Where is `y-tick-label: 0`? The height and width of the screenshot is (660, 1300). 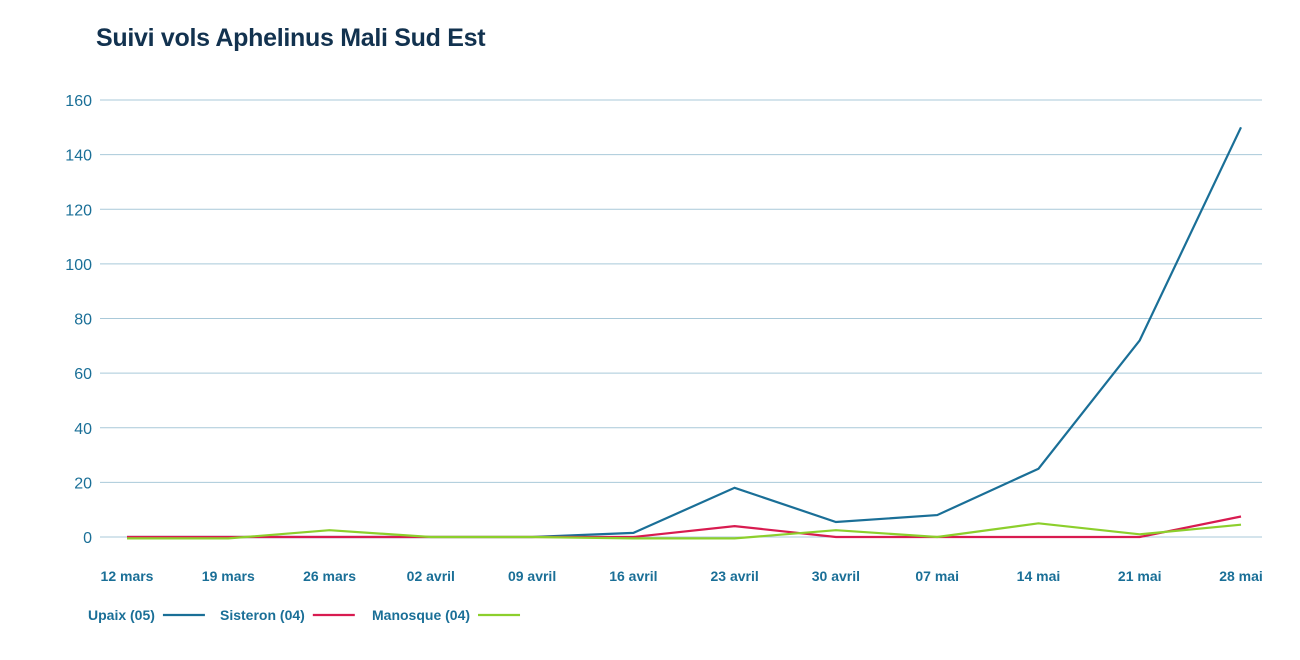 y-tick-label: 0 is located at coordinates (87, 538).